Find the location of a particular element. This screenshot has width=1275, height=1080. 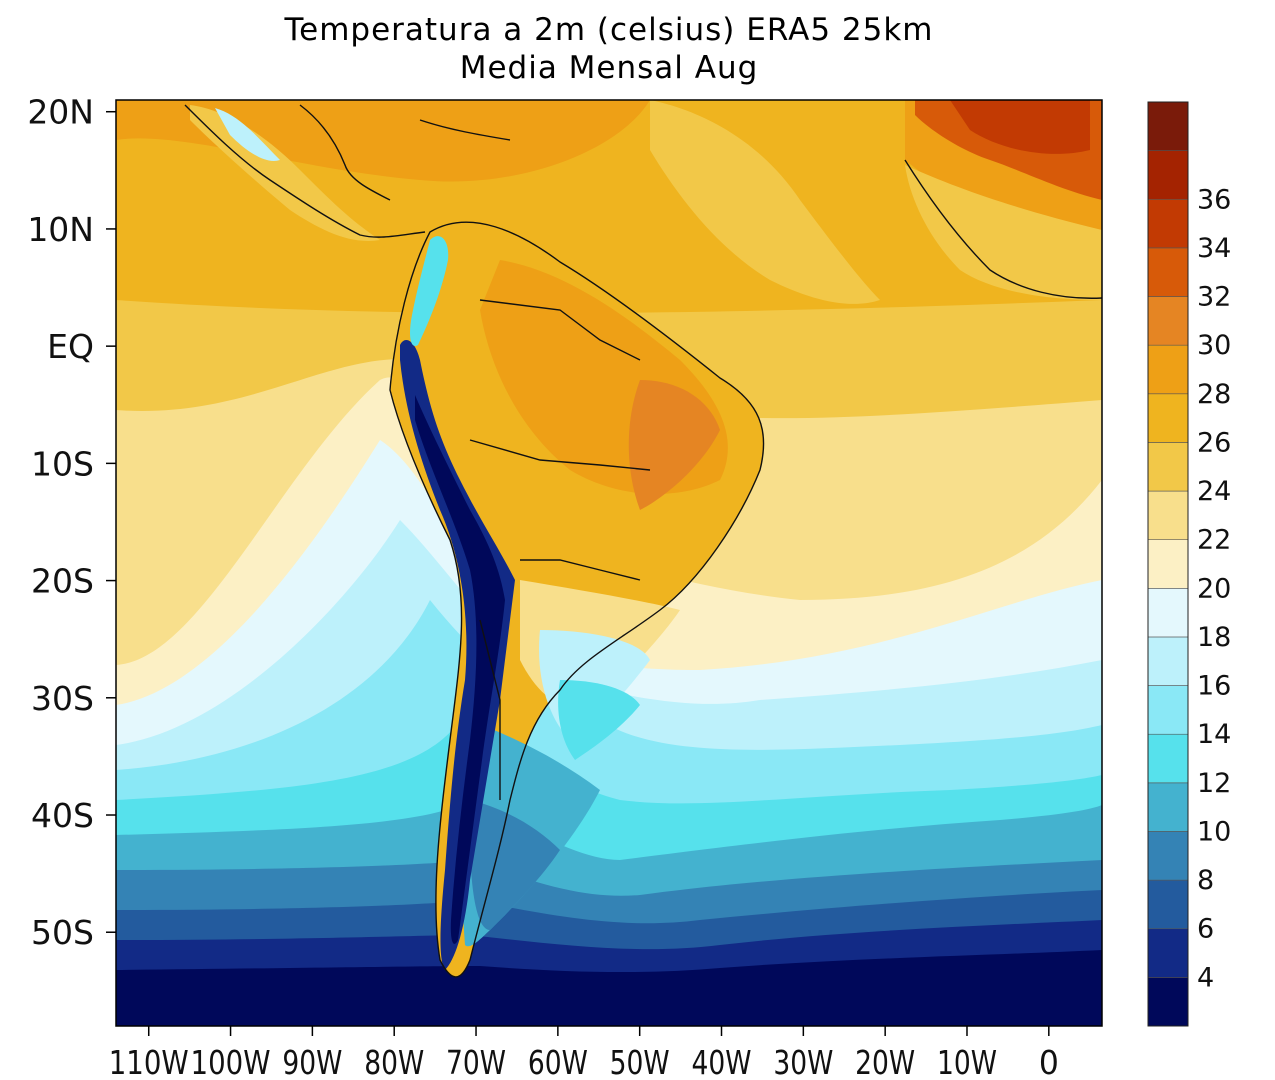

lon-tick-label: 0 is located at coordinates (1049, 1061).